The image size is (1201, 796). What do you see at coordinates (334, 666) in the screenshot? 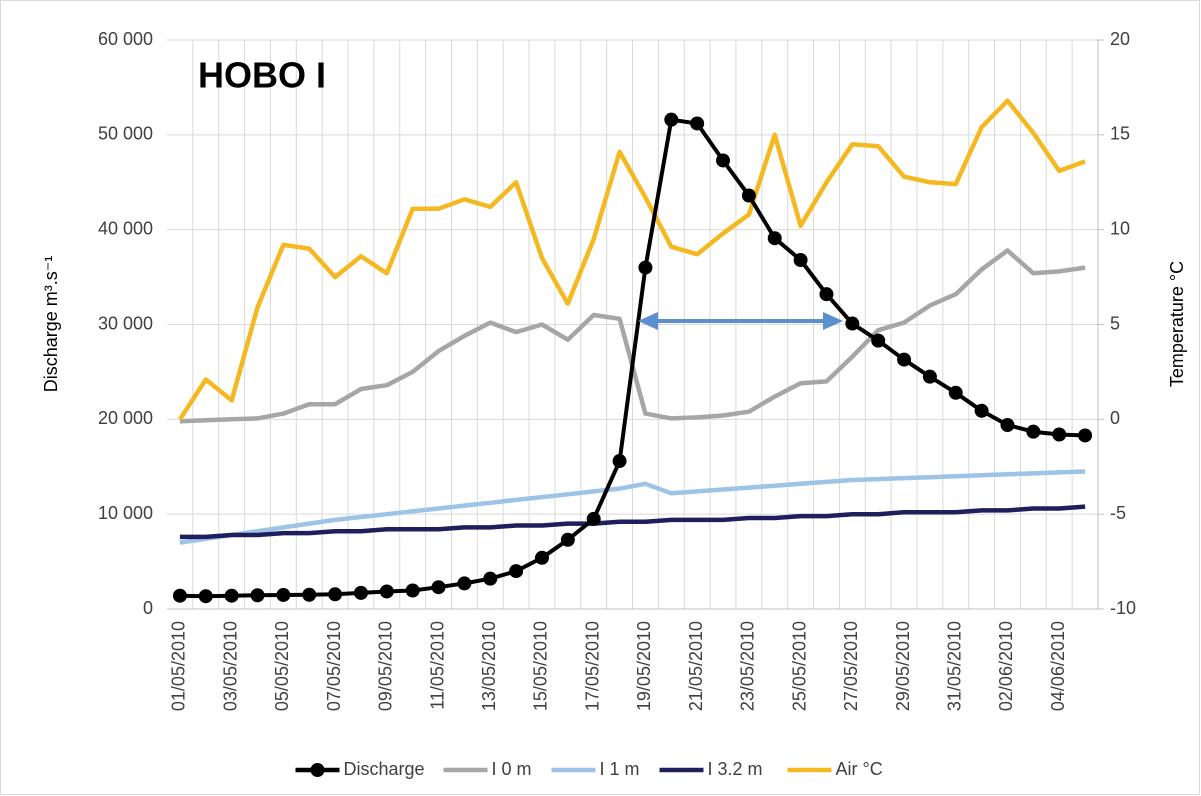
I see `x-tick-label: 07/05/2010` at bounding box center [334, 666].